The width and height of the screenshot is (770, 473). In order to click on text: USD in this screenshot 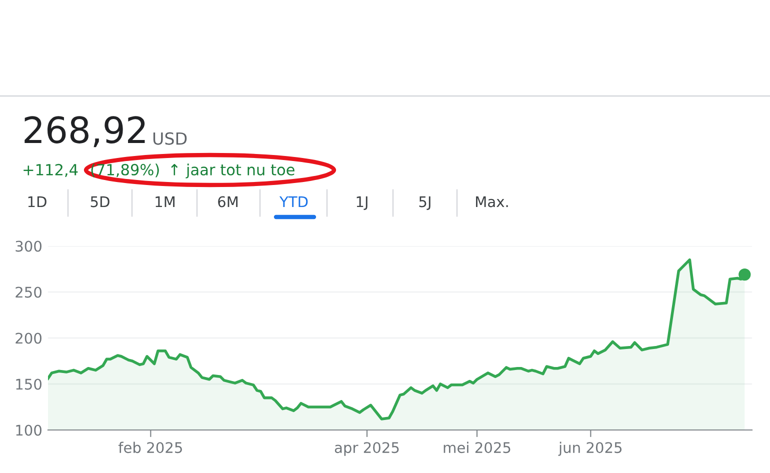, I will do `click(170, 138)`.